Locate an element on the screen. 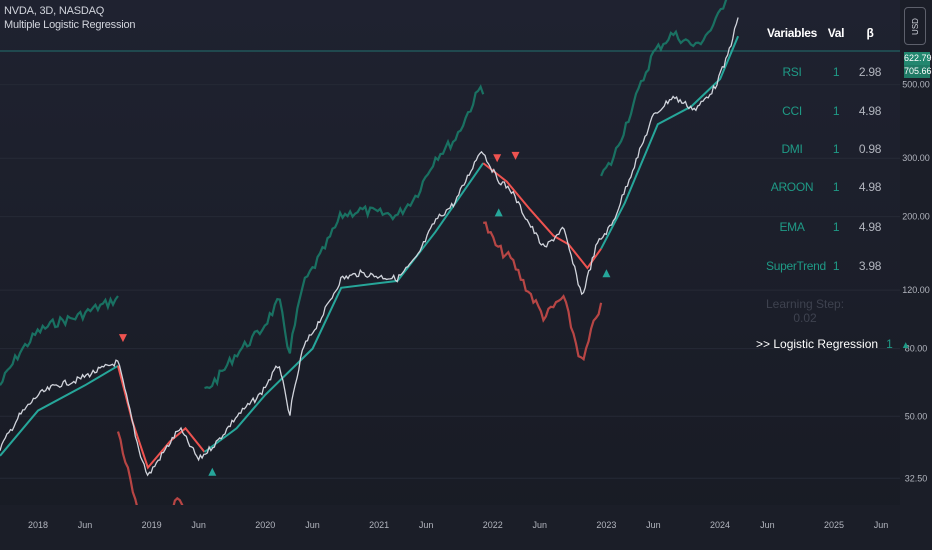 Image resolution: width=932 pixels, height=550 pixels. y-tick-label: 200.00 is located at coordinates (916, 217).